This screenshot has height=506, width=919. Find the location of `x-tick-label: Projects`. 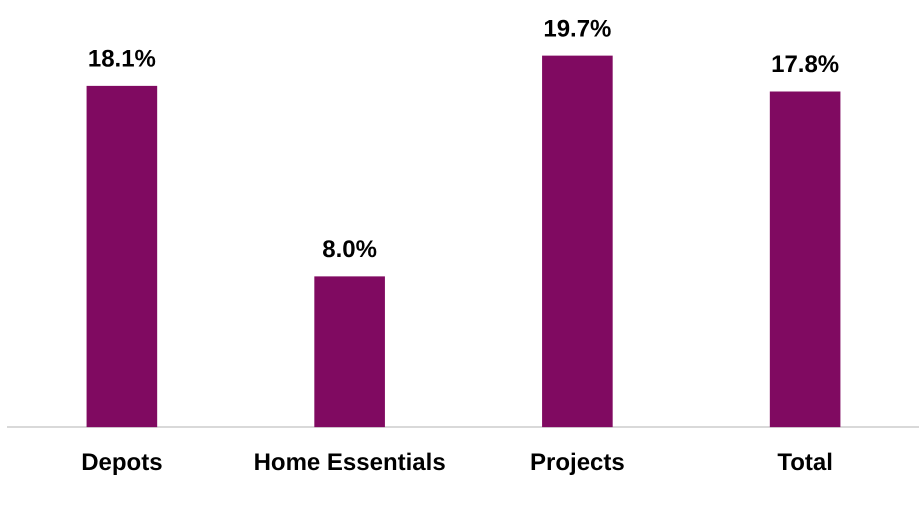

x-tick-label: Projects is located at coordinates (577, 462).